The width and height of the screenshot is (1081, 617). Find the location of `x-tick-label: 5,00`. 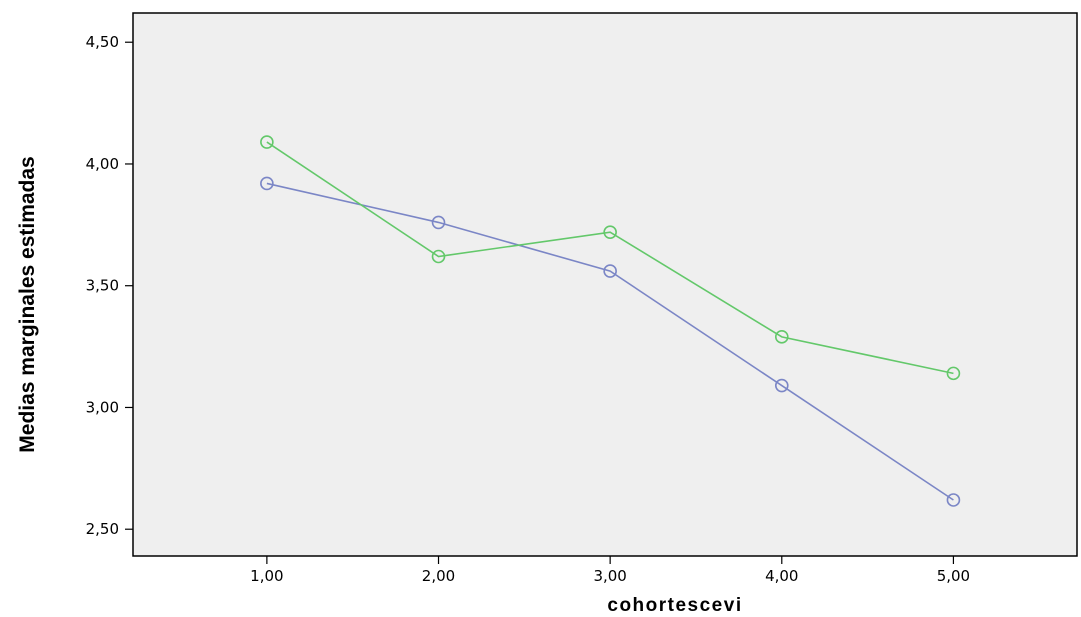

x-tick-label: 5,00 is located at coordinates (953, 576).